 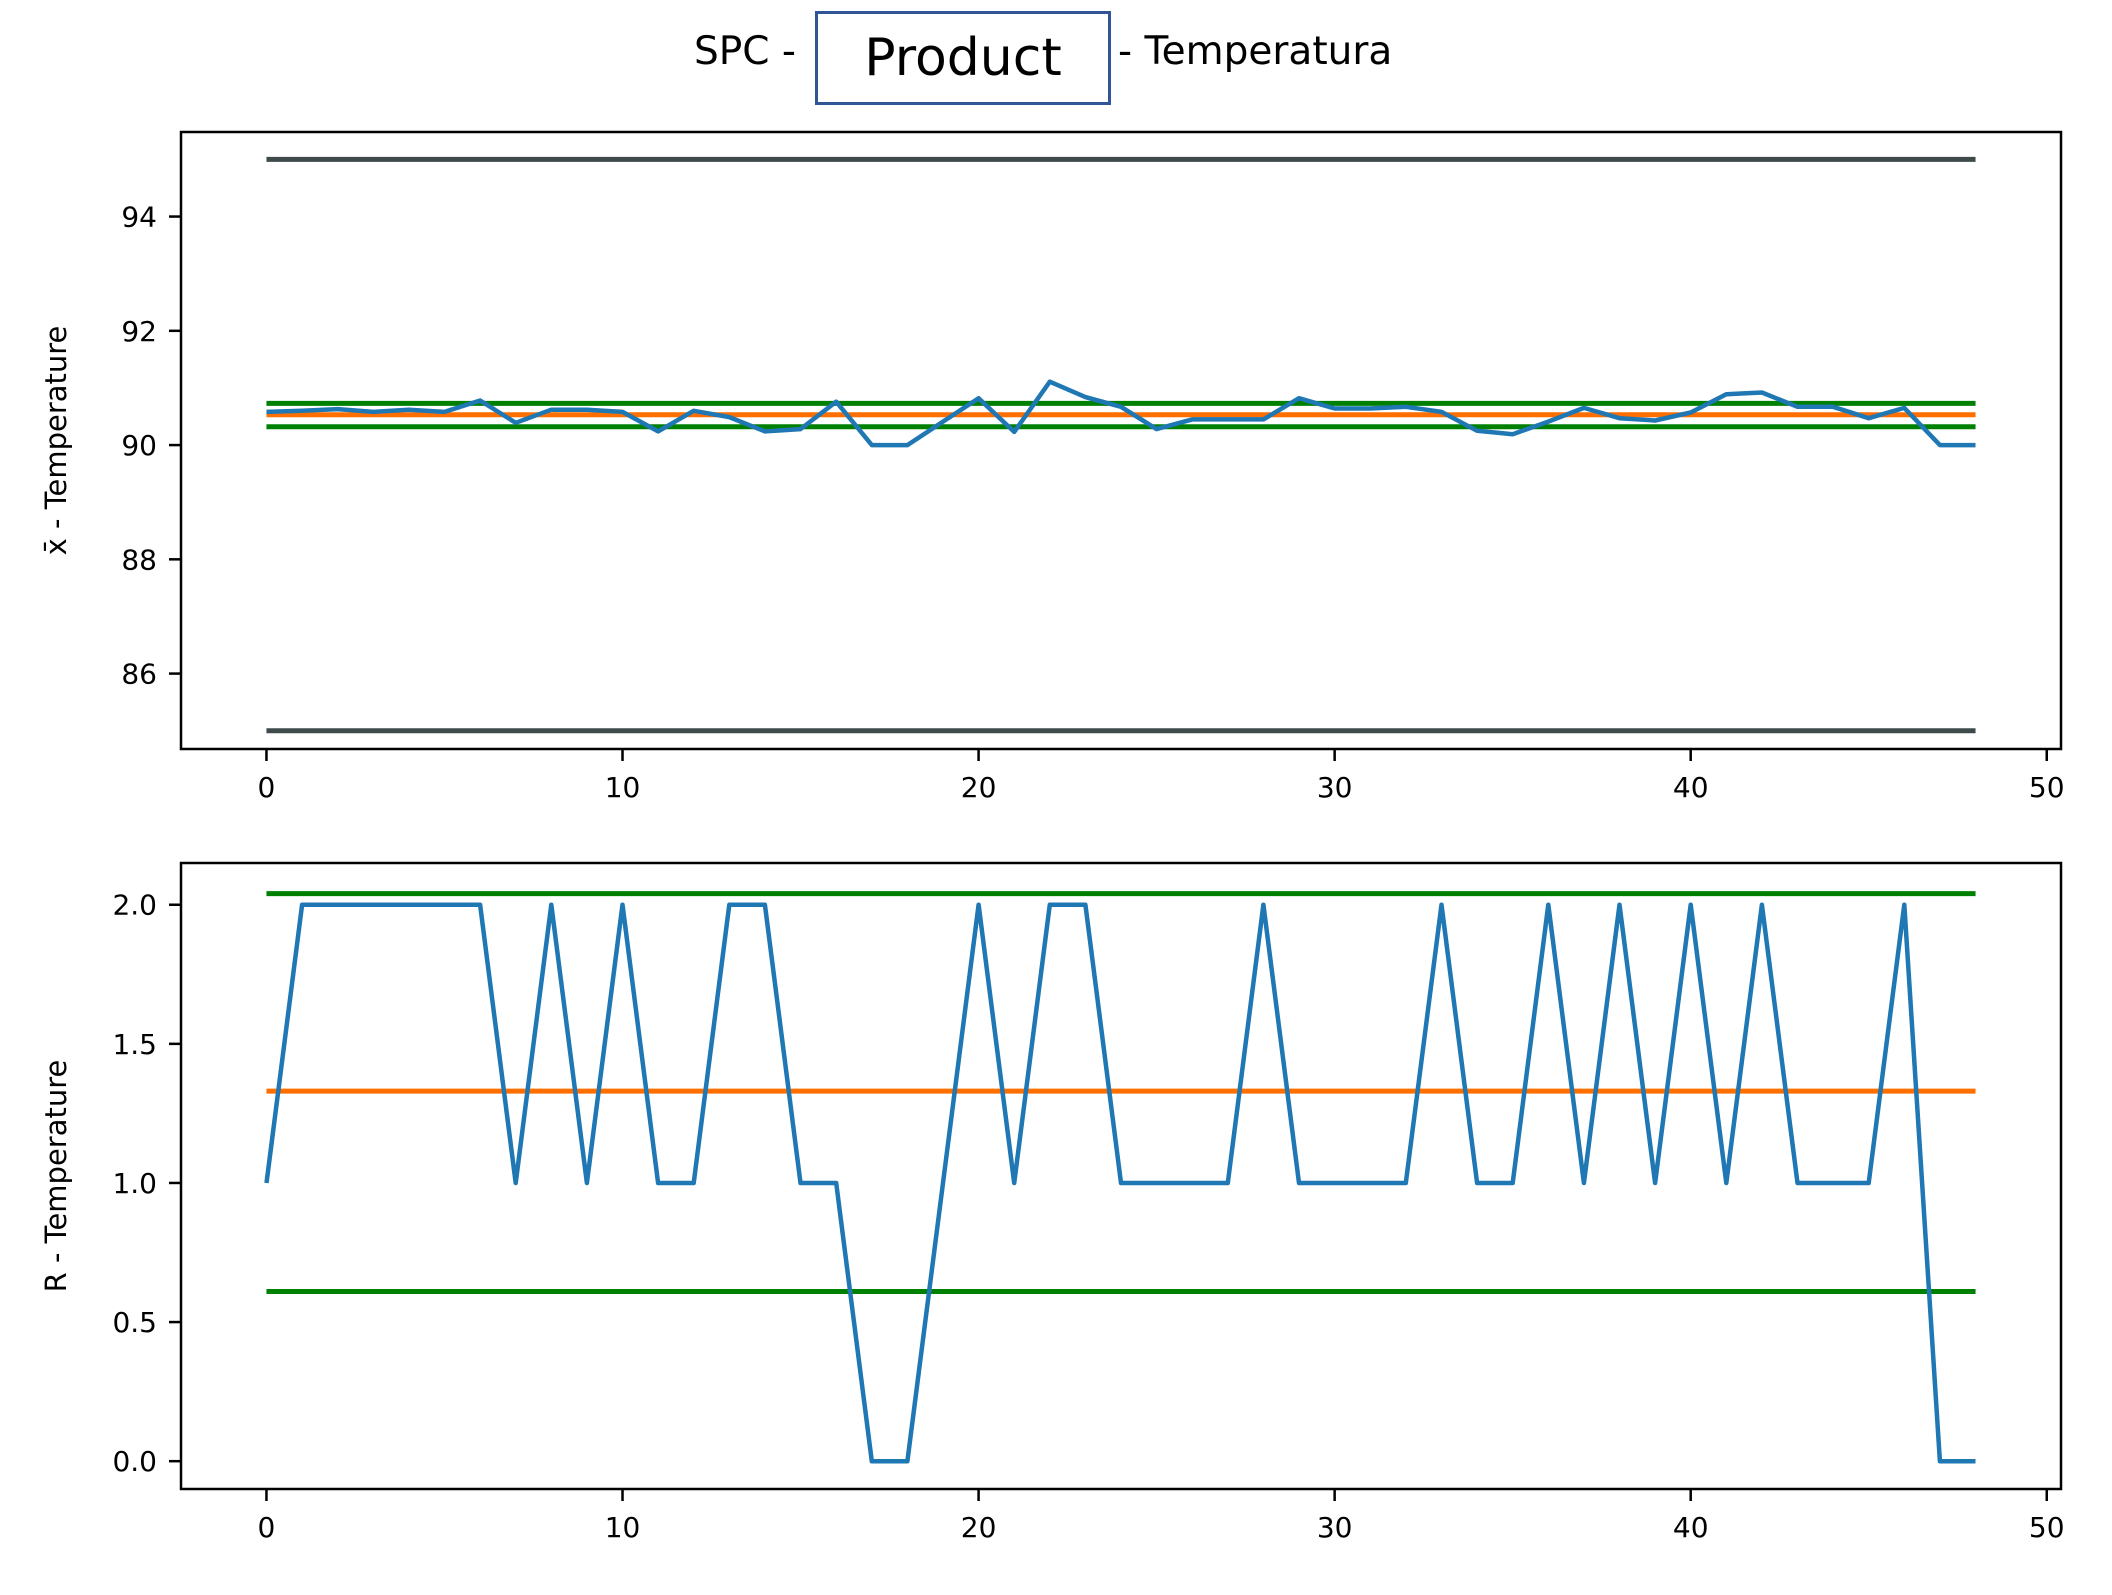 What do you see at coordinates (134, 1183) in the screenshot?
I see `y-tick-label: 1.0` at bounding box center [134, 1183].